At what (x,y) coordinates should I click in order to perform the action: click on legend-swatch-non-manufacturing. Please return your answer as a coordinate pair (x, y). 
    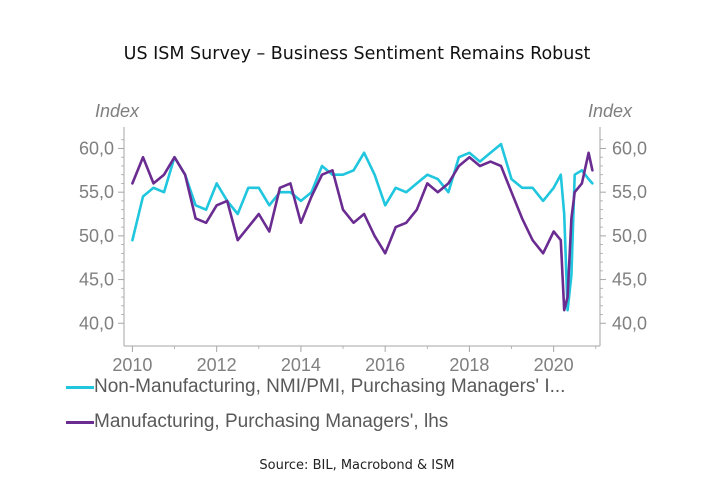
    Looking at the image, I should click on (80, 387).